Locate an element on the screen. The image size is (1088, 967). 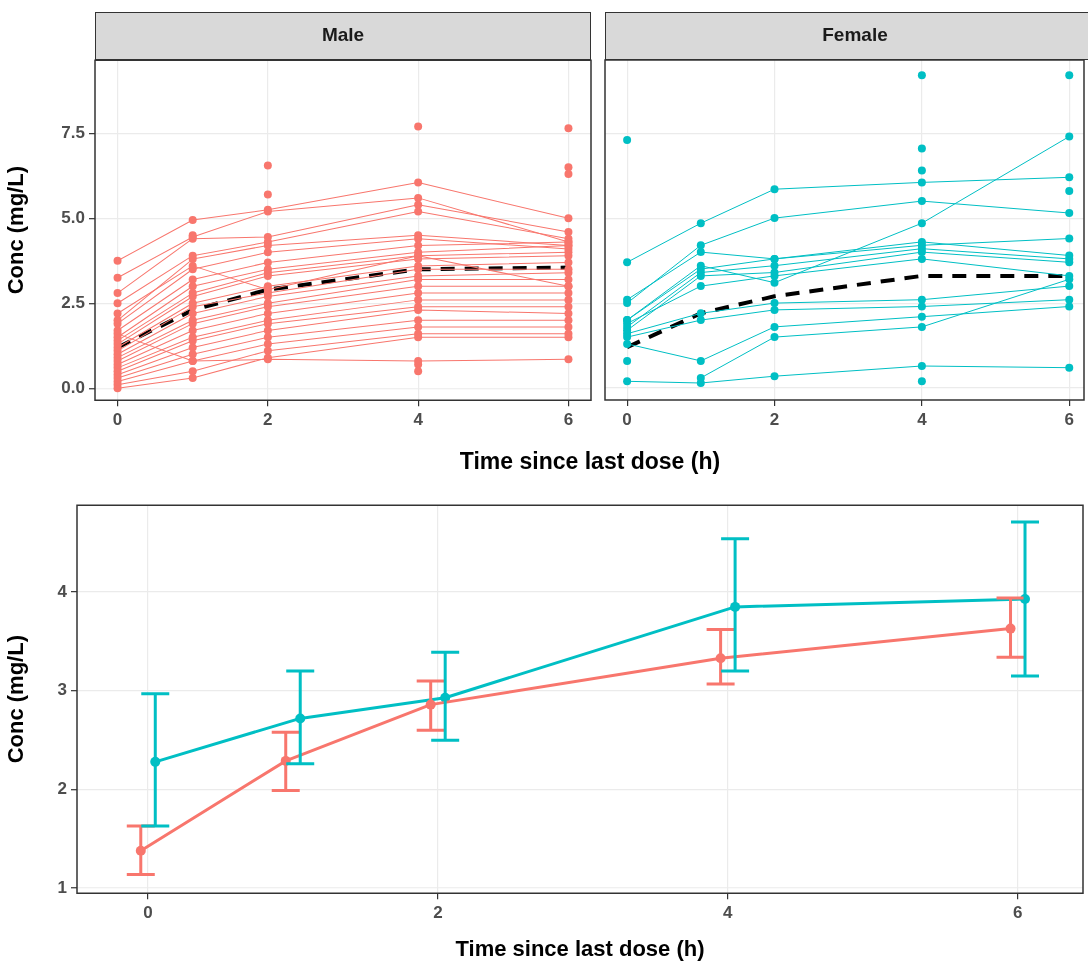
y-tick-label: 5.0 is located at coordinates (73, 217).